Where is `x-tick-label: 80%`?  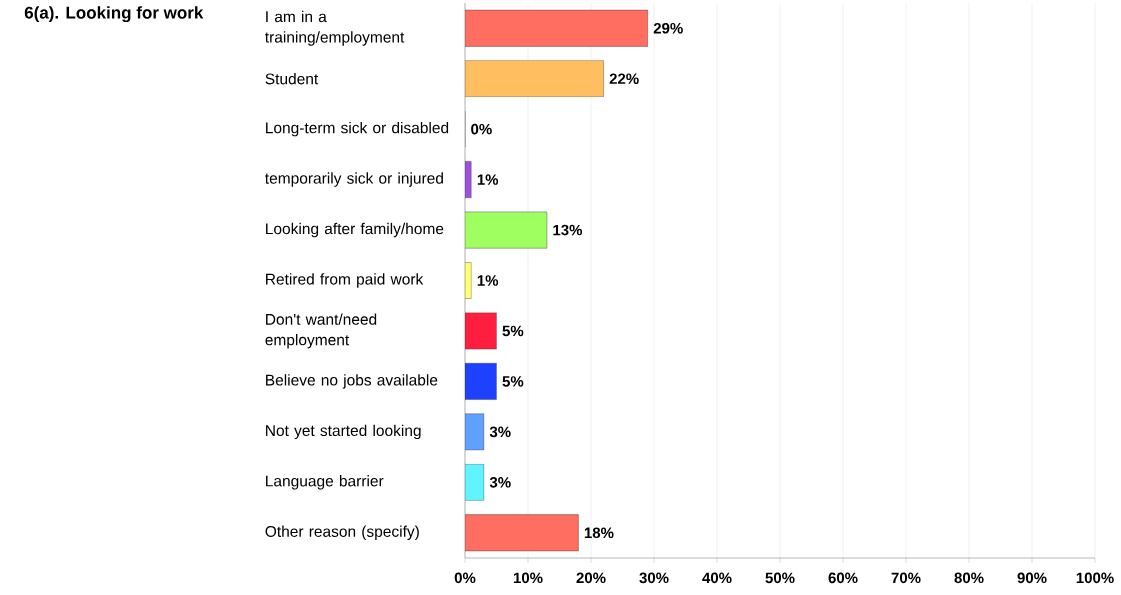
x-tick-label: 80% is located at coordinates (969, 578).